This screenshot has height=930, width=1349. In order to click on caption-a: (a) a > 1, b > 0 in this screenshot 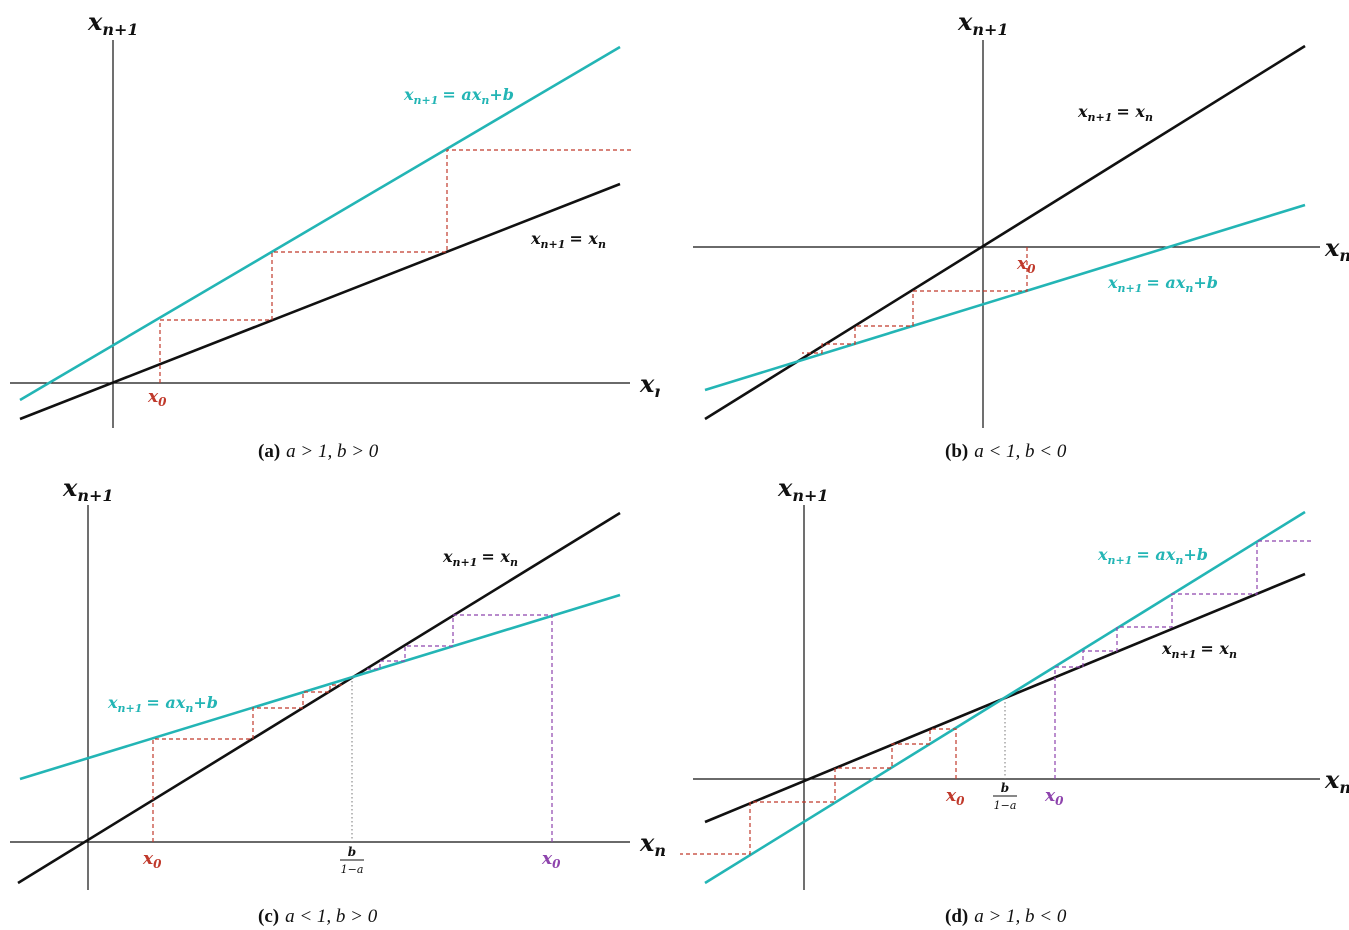, I will do `click(318, 451)`.